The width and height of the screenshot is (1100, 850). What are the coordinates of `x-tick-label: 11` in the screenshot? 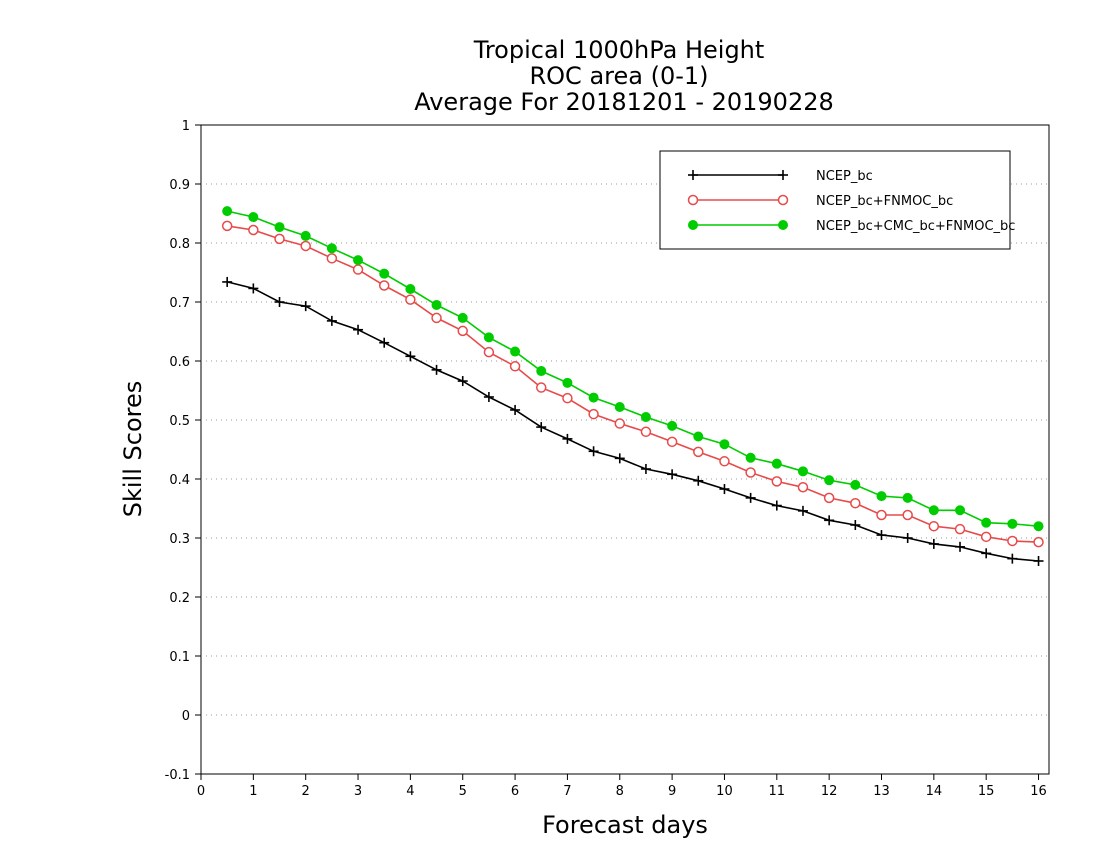 It's located at (777, 791).